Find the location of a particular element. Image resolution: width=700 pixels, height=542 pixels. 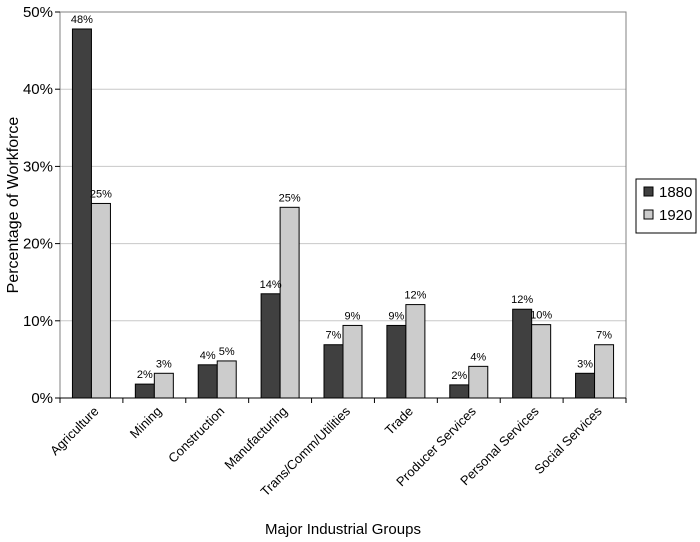

category-label-construction: Construction is located at coordinates (196, 435).